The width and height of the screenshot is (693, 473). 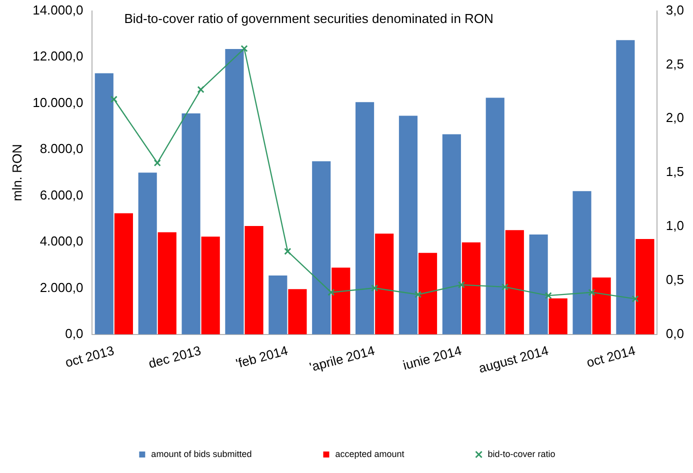 I want to click on y-axis-title: mln. RON, so click(x=16, y=173).